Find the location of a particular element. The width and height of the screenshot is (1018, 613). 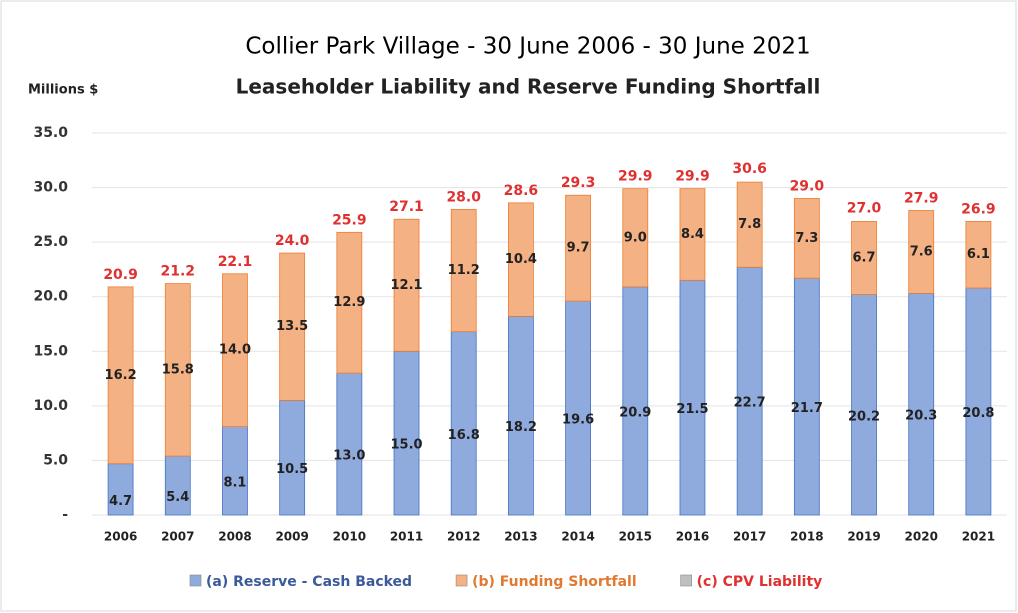

total-label: 27.0 is located at coordinates (864, 208).